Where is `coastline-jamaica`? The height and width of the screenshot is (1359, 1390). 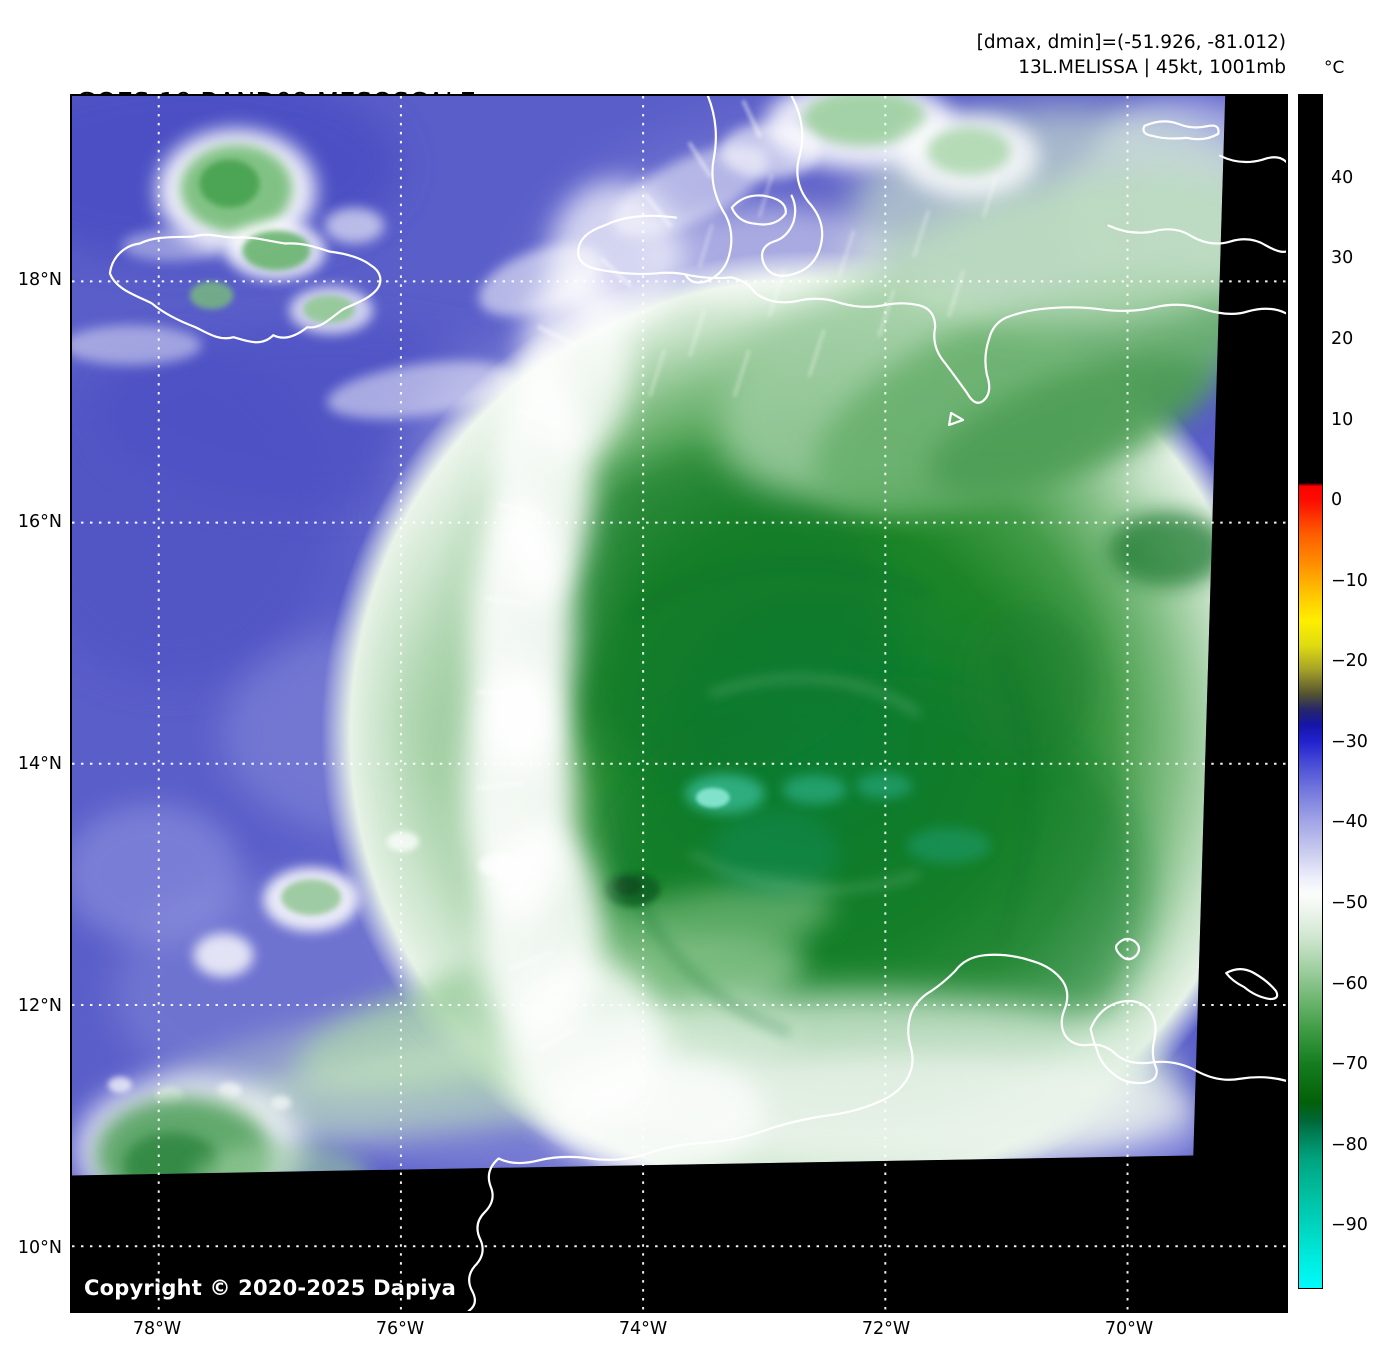
coastline-jamaica is located at coordinates (245, 288).